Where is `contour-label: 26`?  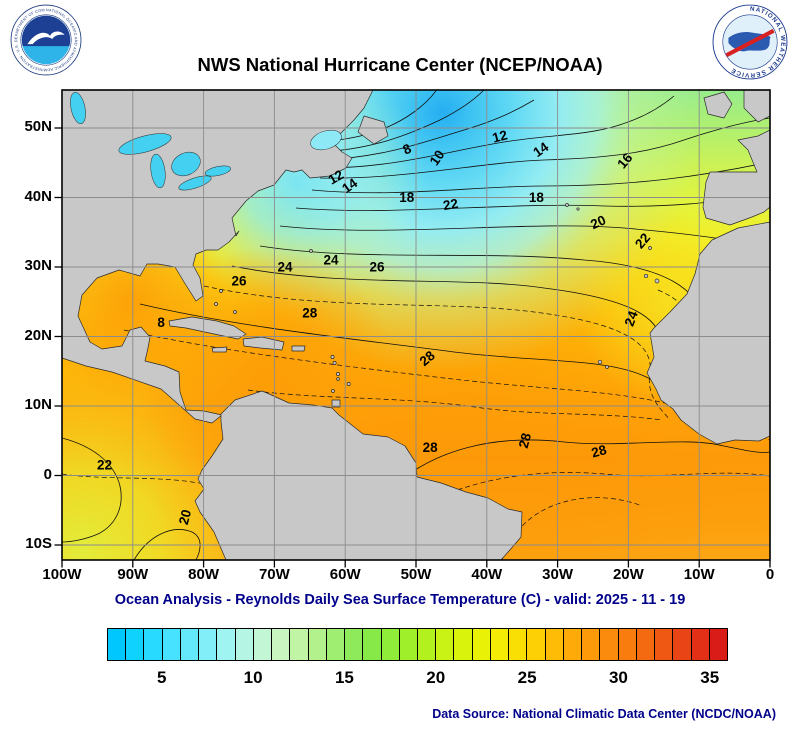 contour-label: 26 is located at coordinates (239, 280).